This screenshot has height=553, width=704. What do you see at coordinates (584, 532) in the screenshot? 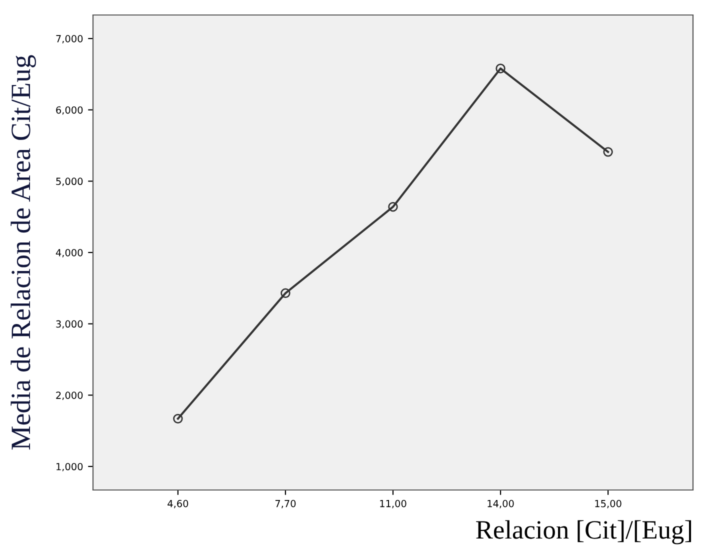
I see `x-axis-title: Relacion [Cit]/[Eug]` at bounding box center [584, 532].